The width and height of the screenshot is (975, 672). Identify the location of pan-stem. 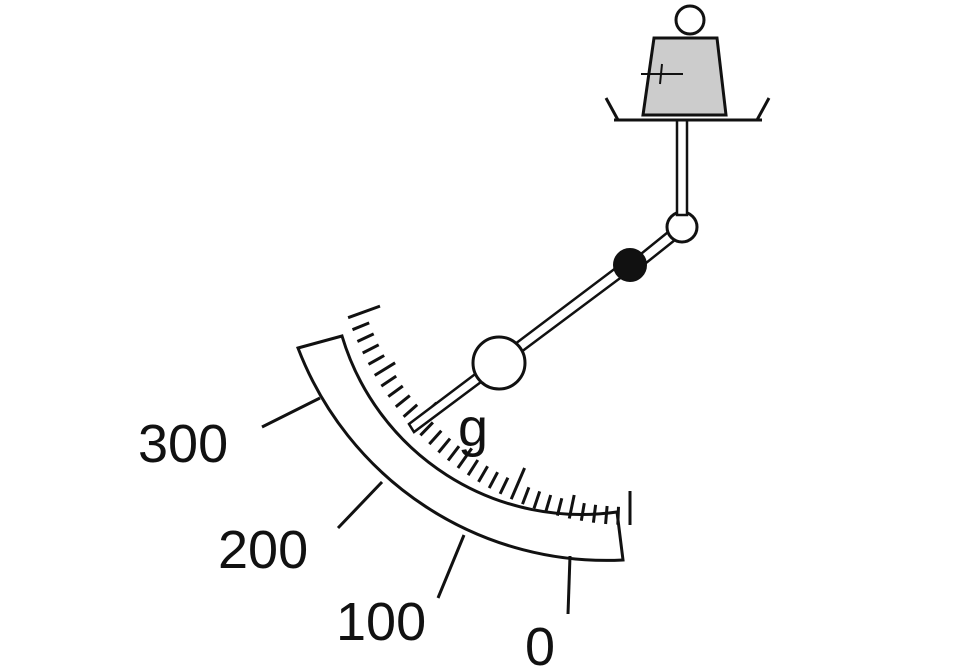
(682, 167).